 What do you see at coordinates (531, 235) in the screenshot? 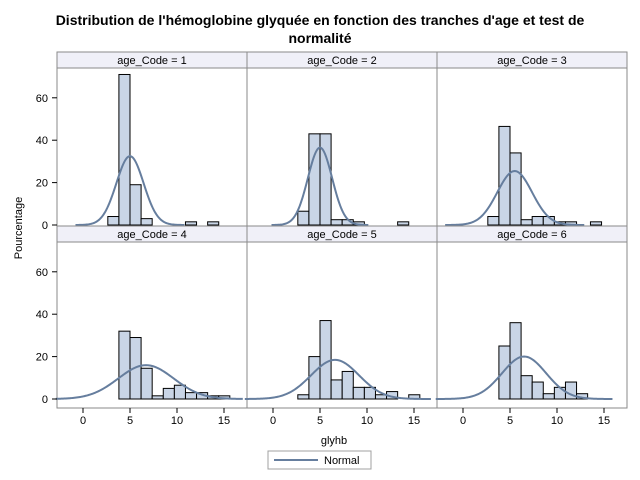
I see `panel-header-label: age_Code = 6` at bounding box center [531, 235].